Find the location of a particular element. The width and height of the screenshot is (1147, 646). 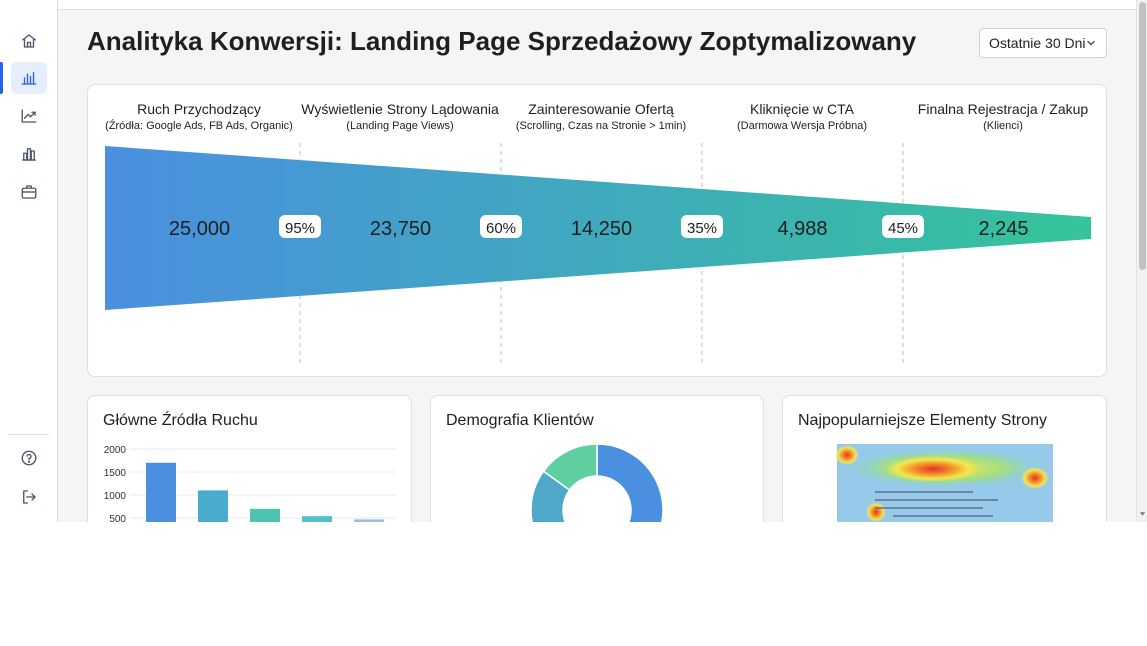

stage-1-subtitle: (Źródła: Google Ads, FB Ads, Organic) is located at coordinates (199, 126).